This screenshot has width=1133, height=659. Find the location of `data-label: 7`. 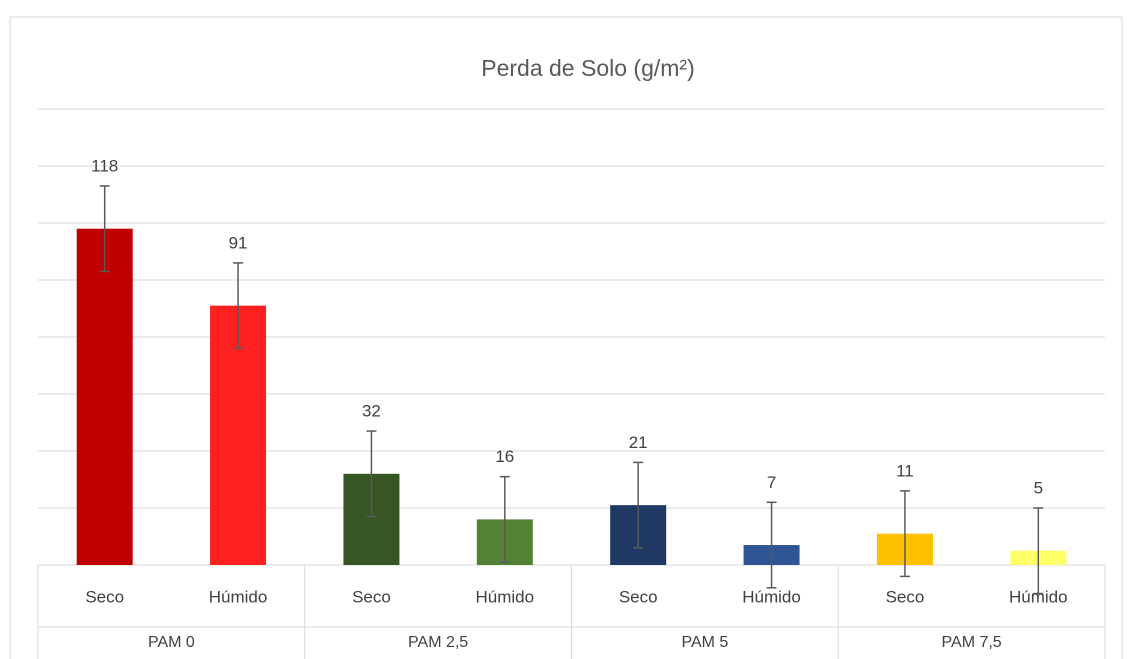

data-label: 7 is located at coordinates (771, 482).